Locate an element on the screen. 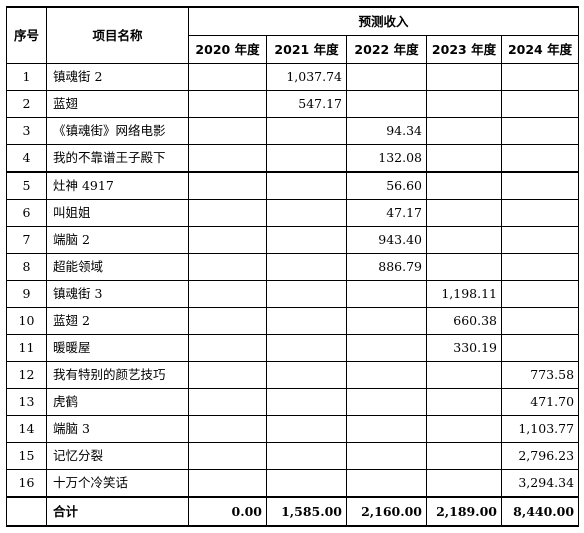 The height and width of the screenshot is (533, 584). total-2020: 0.00 is located at coordinates (227, 511).